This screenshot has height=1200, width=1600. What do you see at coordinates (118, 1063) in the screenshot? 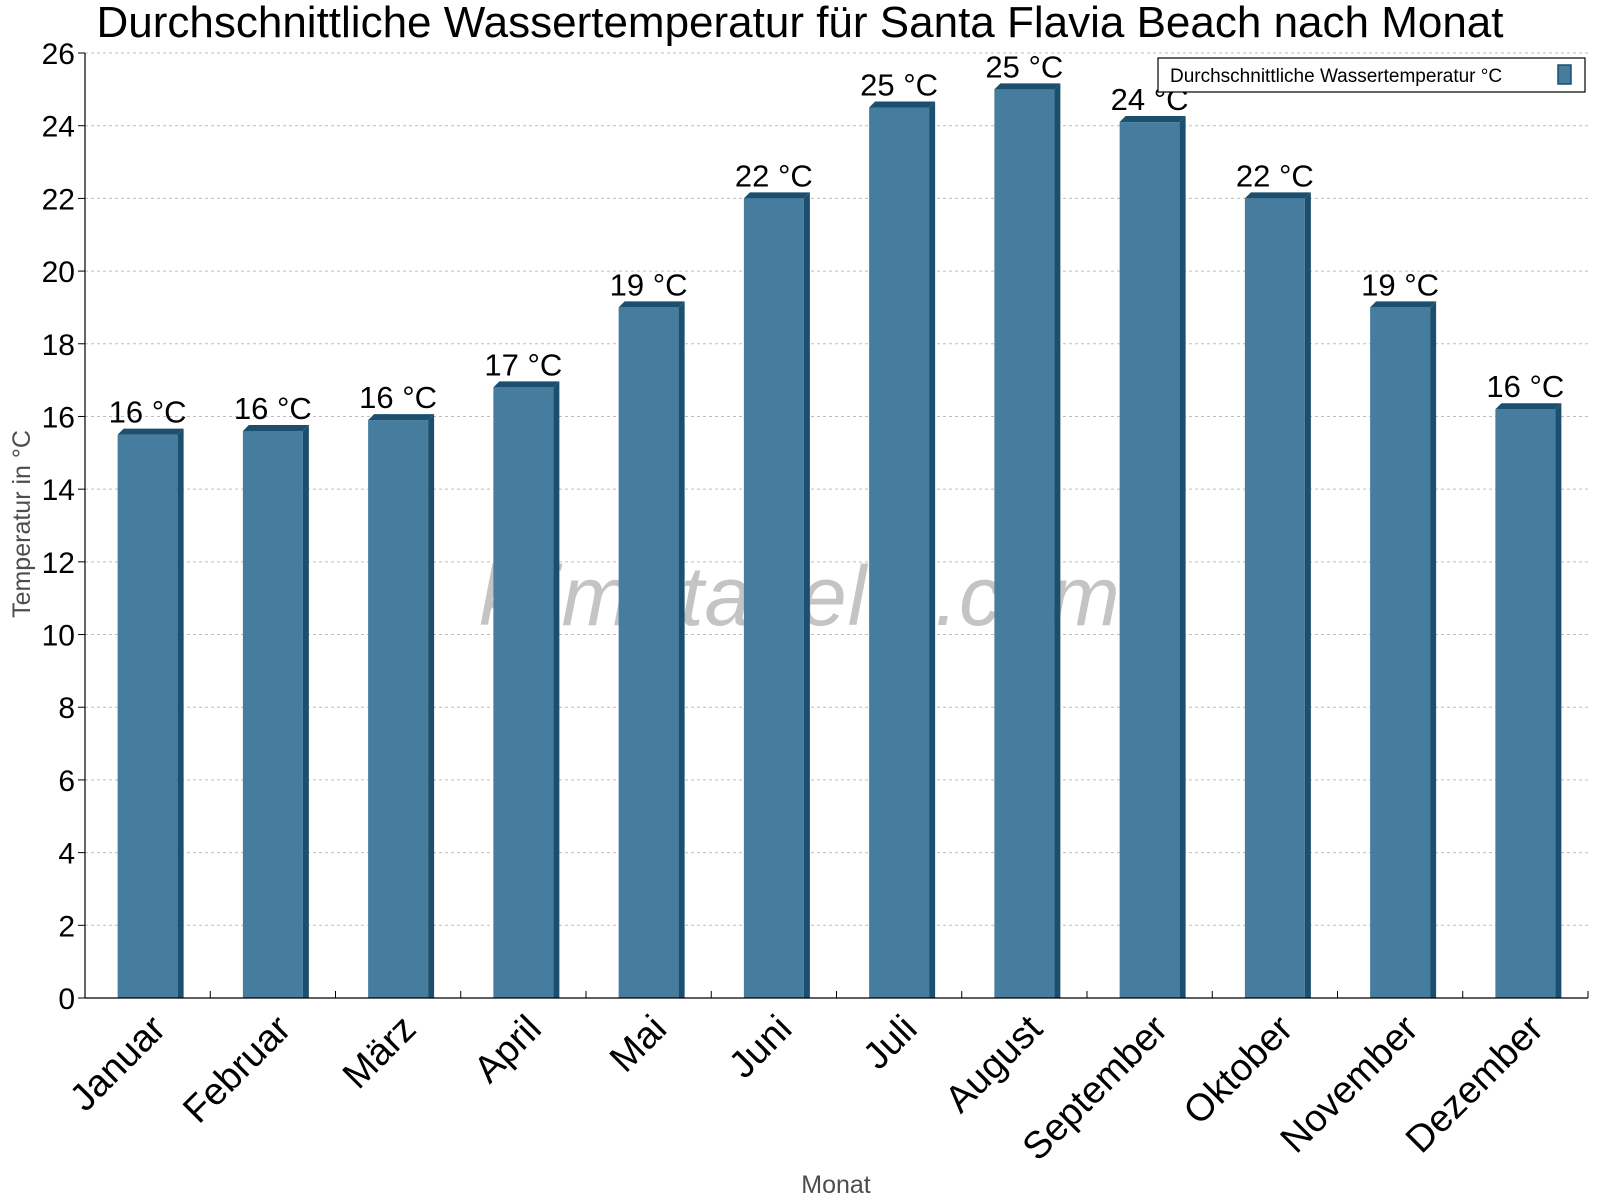
I see `x-tick-label: Januar` at bounding box center [118, 1063].